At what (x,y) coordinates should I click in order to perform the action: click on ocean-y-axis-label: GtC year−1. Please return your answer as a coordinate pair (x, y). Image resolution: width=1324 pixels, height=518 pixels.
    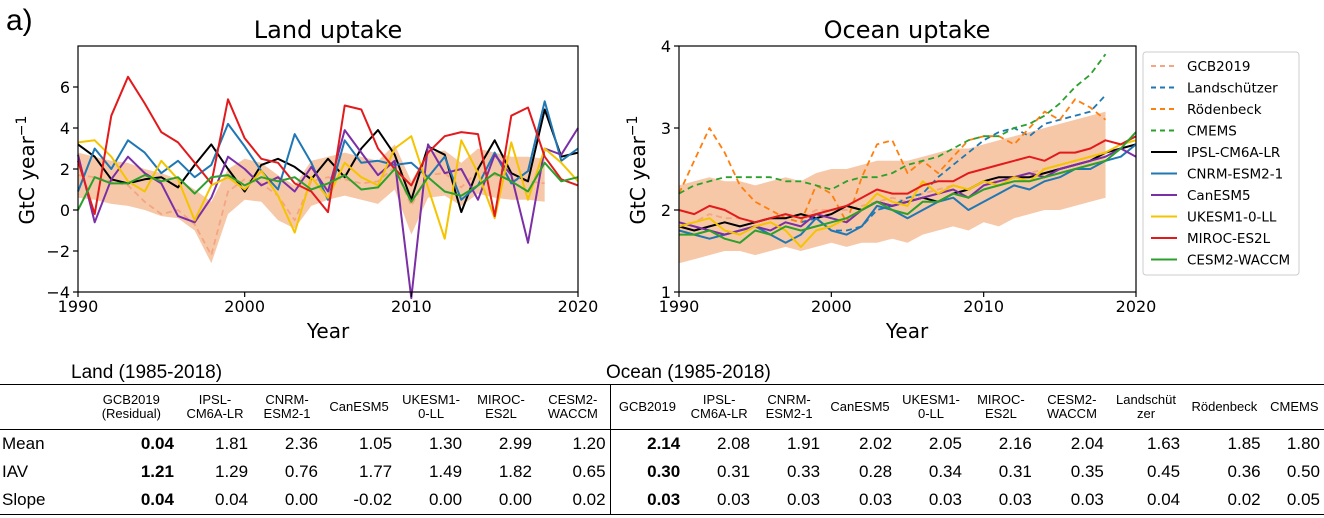
    Looking at the image, I should click on (637, 170).